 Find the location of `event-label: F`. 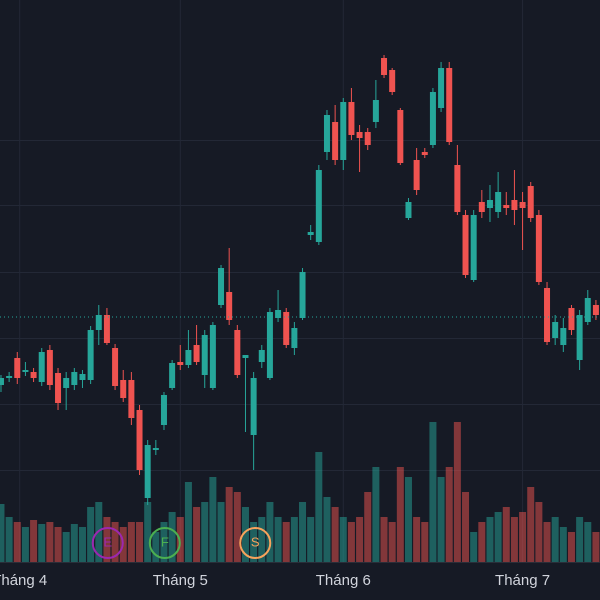

event-label: F is located at coordinates (165, 541).